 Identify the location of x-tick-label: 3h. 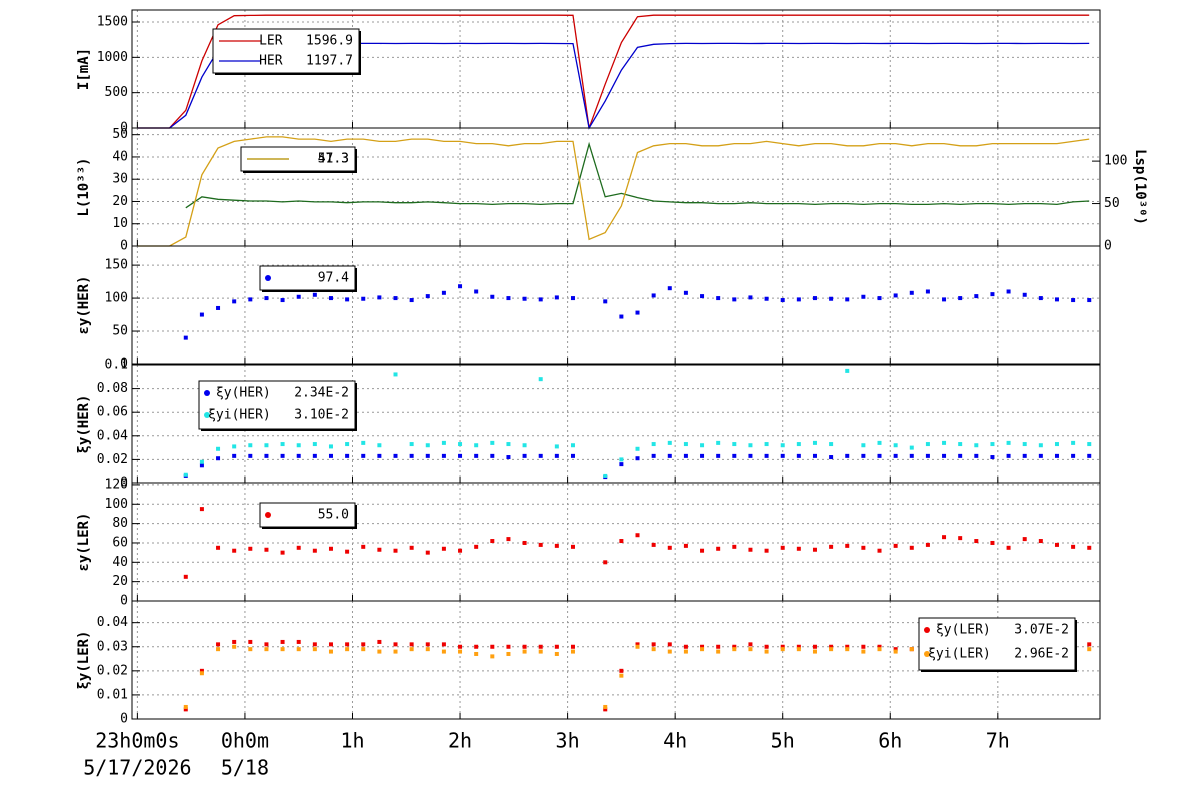
(568, 741).